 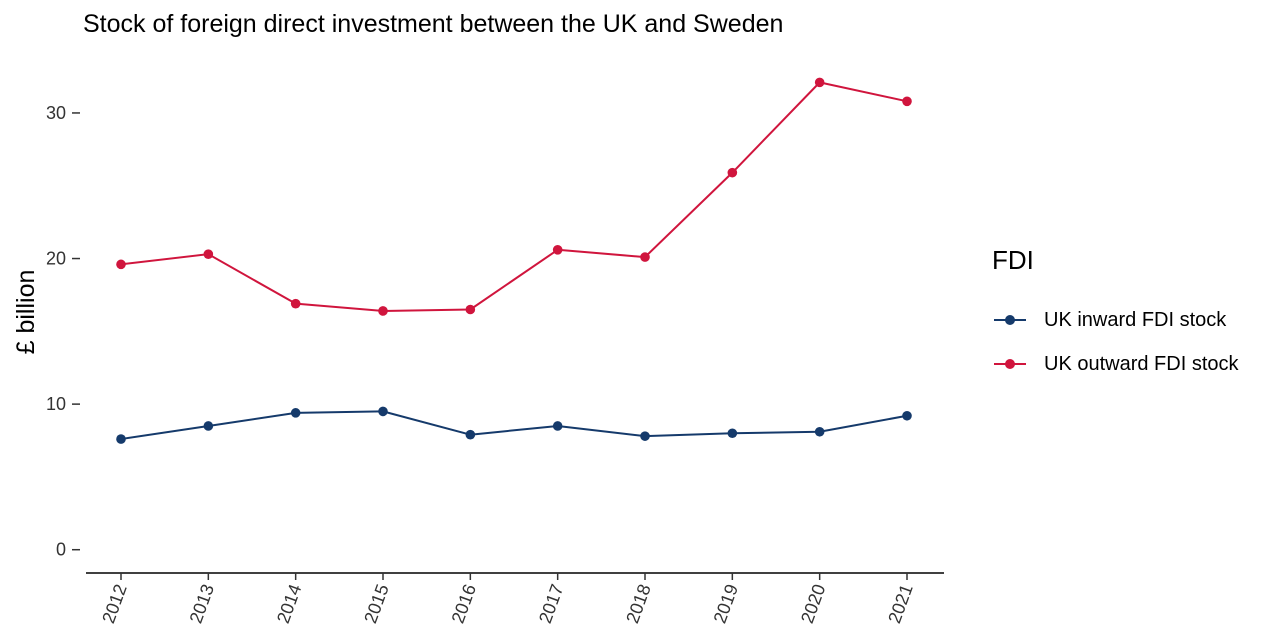 I want to click on x-tick-label: 2015, so click(x=376, y=604).